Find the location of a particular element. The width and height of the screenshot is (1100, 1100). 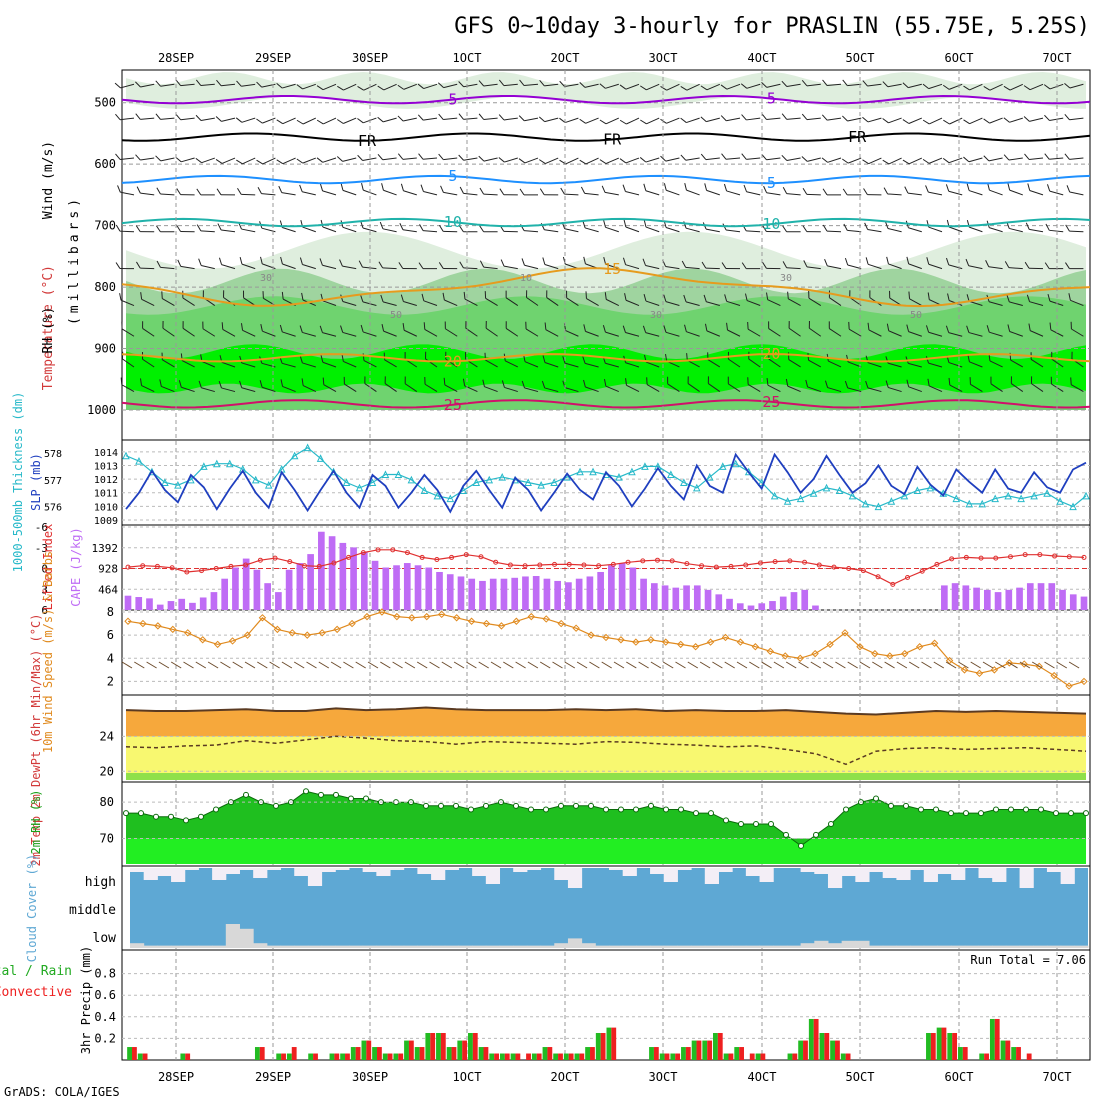

slp-tick-label: 1014 is located at coordinates (106, 453).